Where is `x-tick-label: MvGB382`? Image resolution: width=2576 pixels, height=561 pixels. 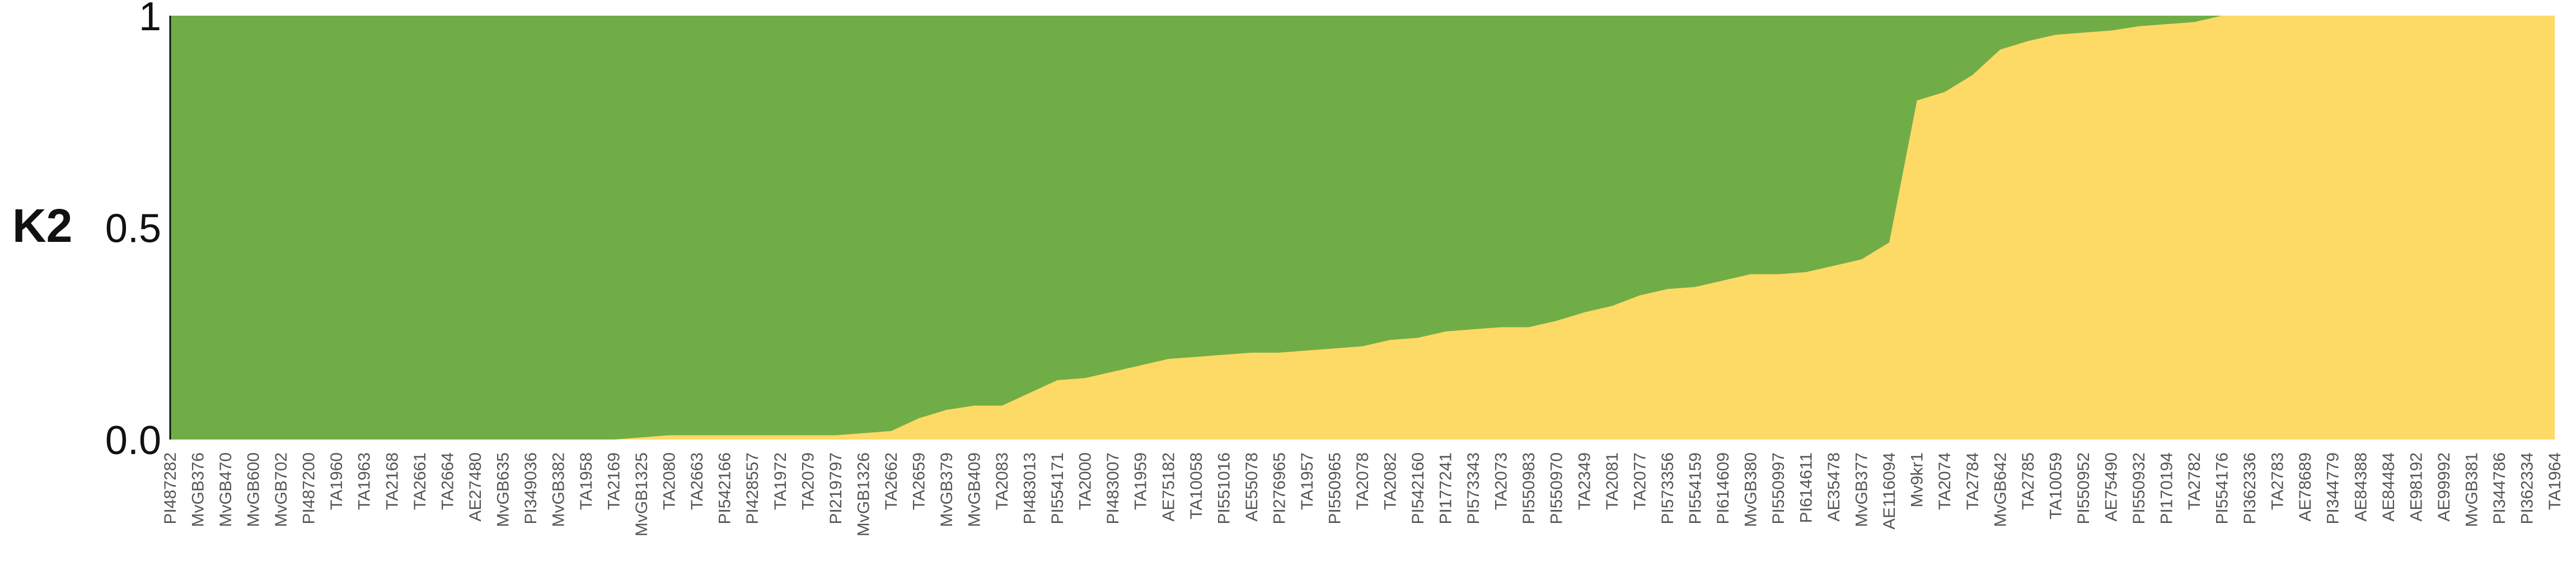
x-tick-label: MvGB382 is located at coordinates (559, 489).